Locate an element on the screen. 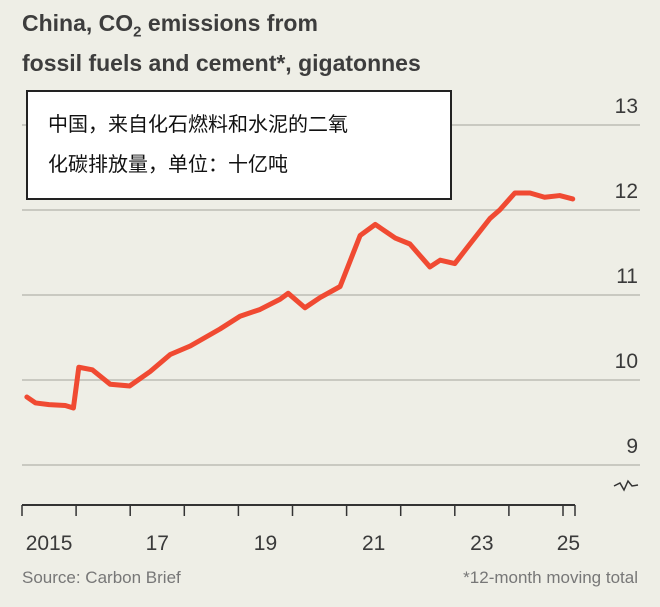 This screenshot has width=660, height=607. annotation-line-2: 化碳排放量，单位：十亿吨 is located at coordinates (168, 164).